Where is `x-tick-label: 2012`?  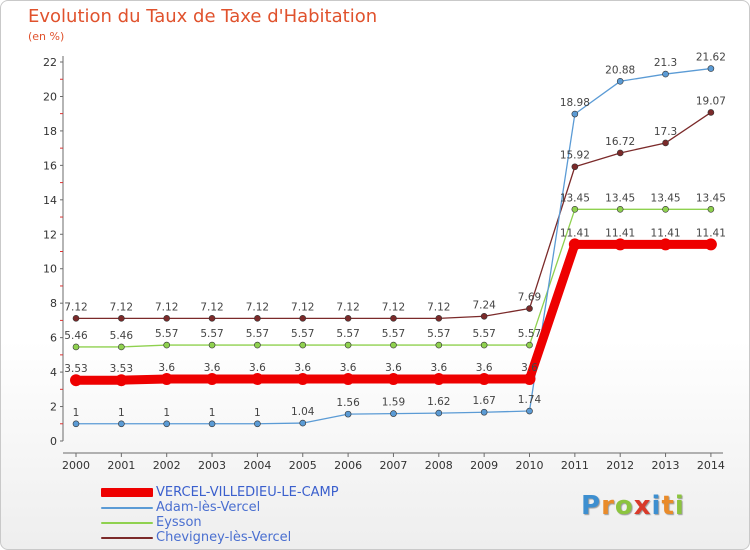 x-tick-label: 2012 is located at coordinates (620, 465).